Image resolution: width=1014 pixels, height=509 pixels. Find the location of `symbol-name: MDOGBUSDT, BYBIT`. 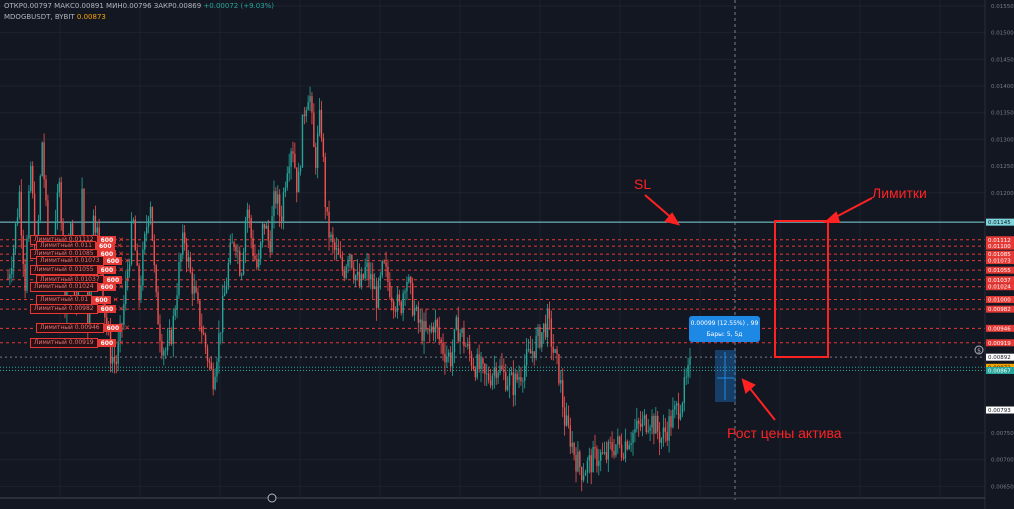

symbol-name: MDOGBUSDT, BYBIT is located at coordinates (39, 17).